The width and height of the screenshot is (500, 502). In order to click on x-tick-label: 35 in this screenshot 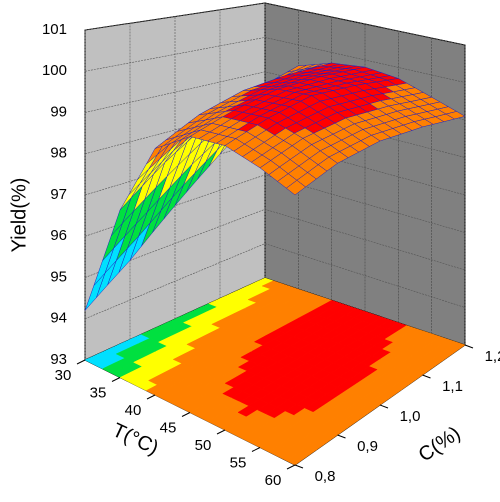, I will do `click(98, 392)`.